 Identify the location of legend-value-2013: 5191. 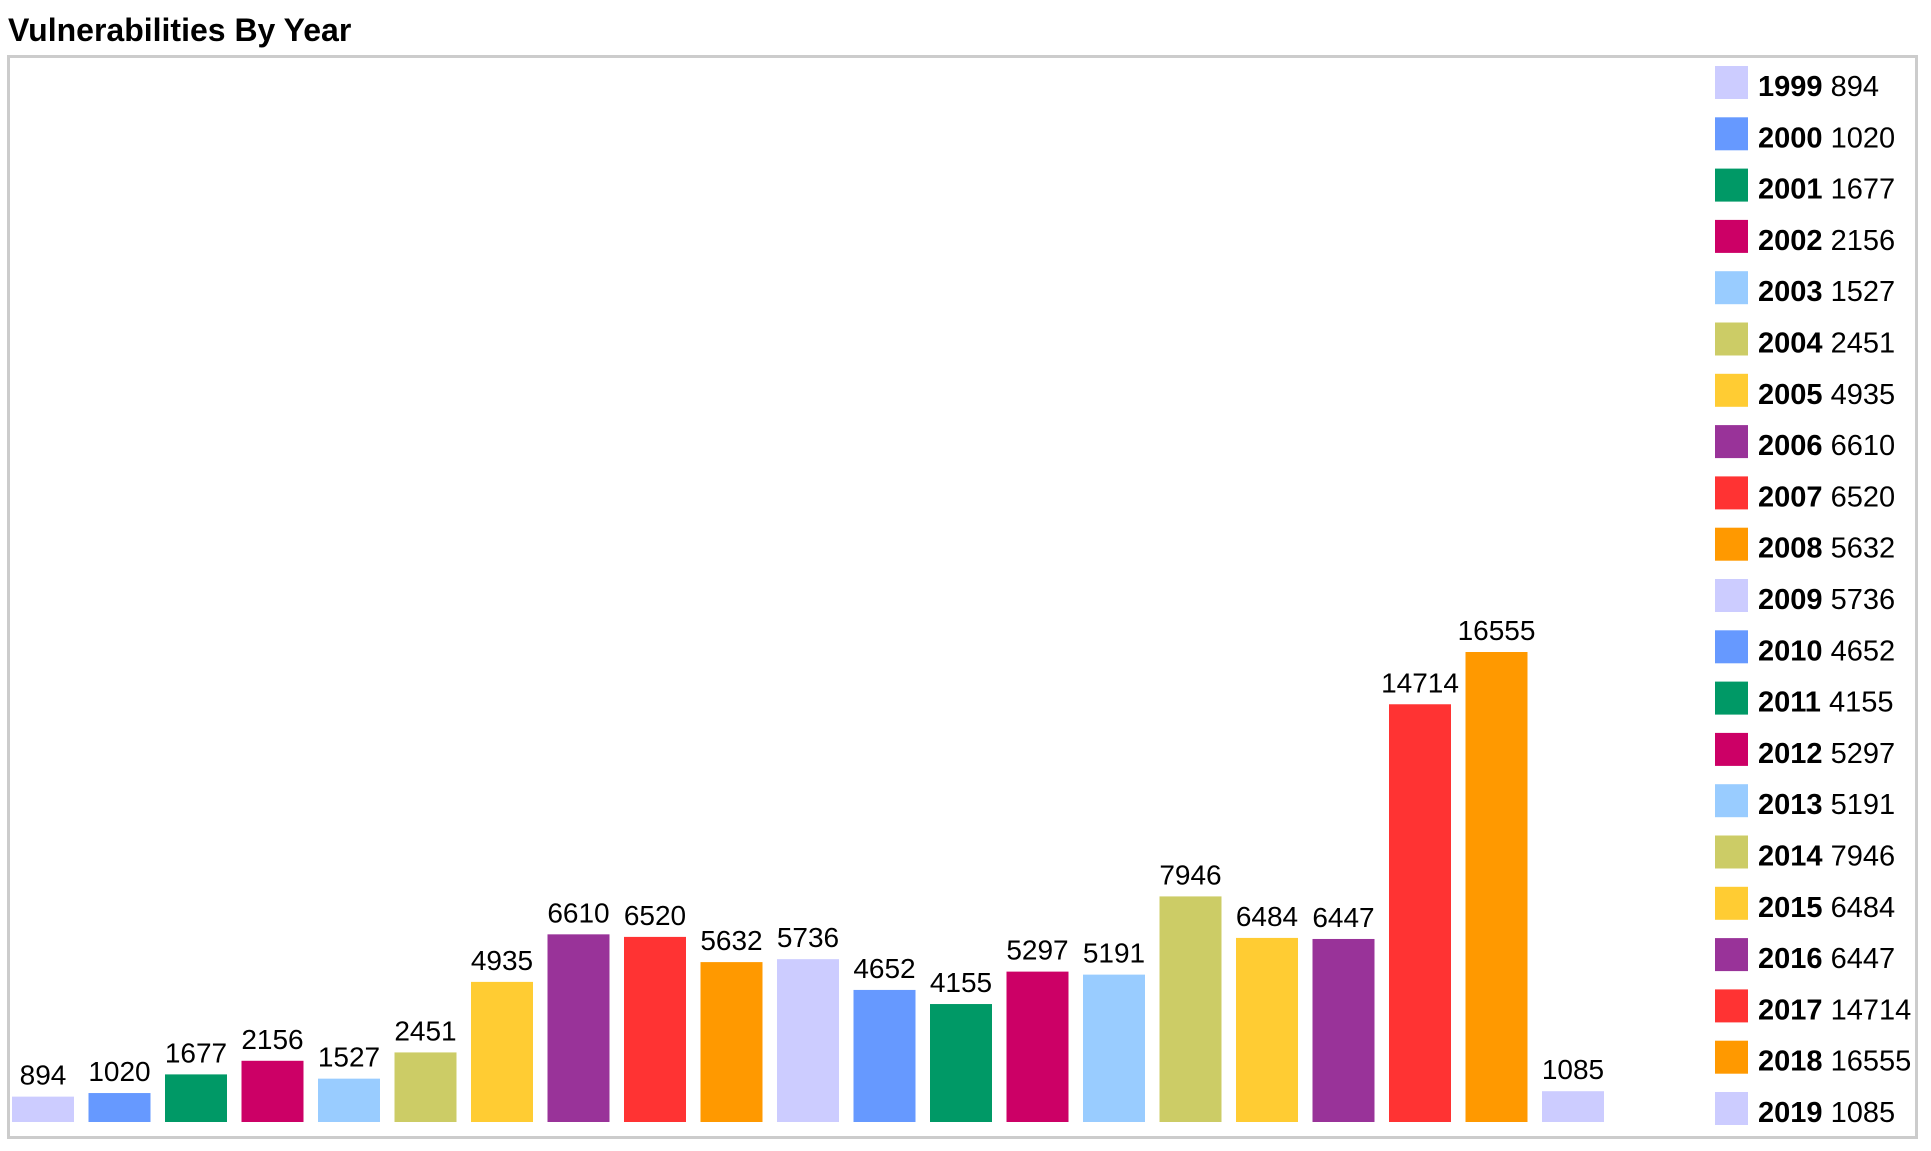
(1859, 805).